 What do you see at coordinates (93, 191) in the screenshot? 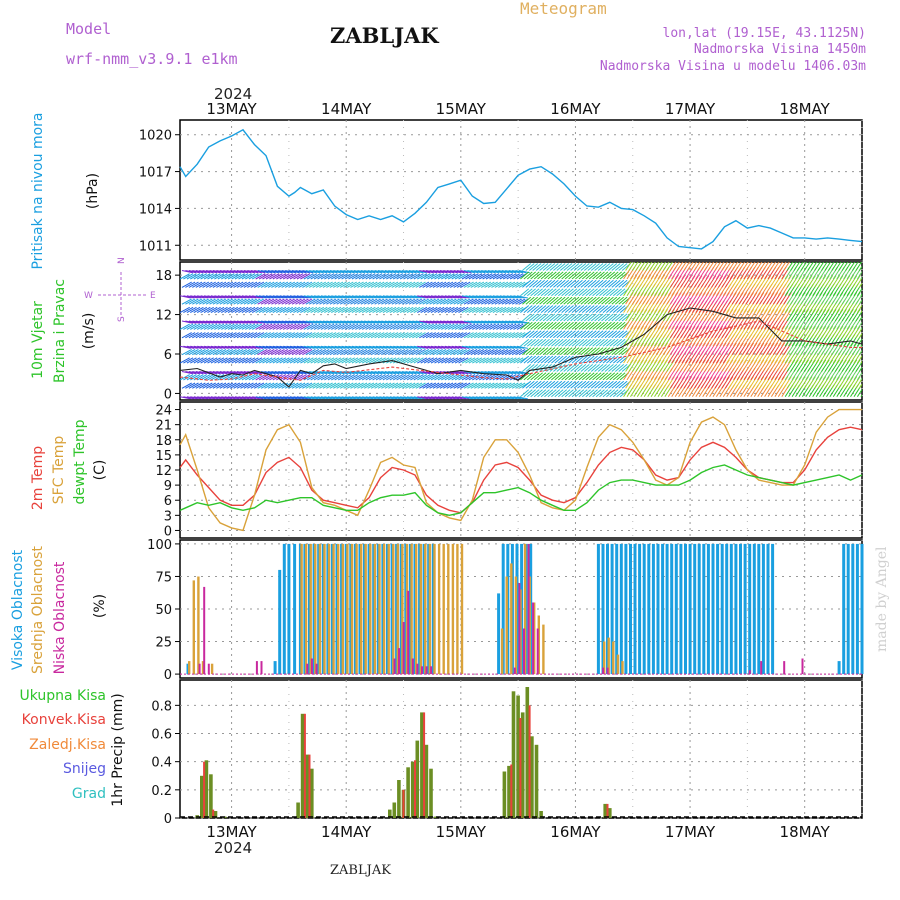
I see `pressure-unit: (hPa)` at bounding box center [93, 191].